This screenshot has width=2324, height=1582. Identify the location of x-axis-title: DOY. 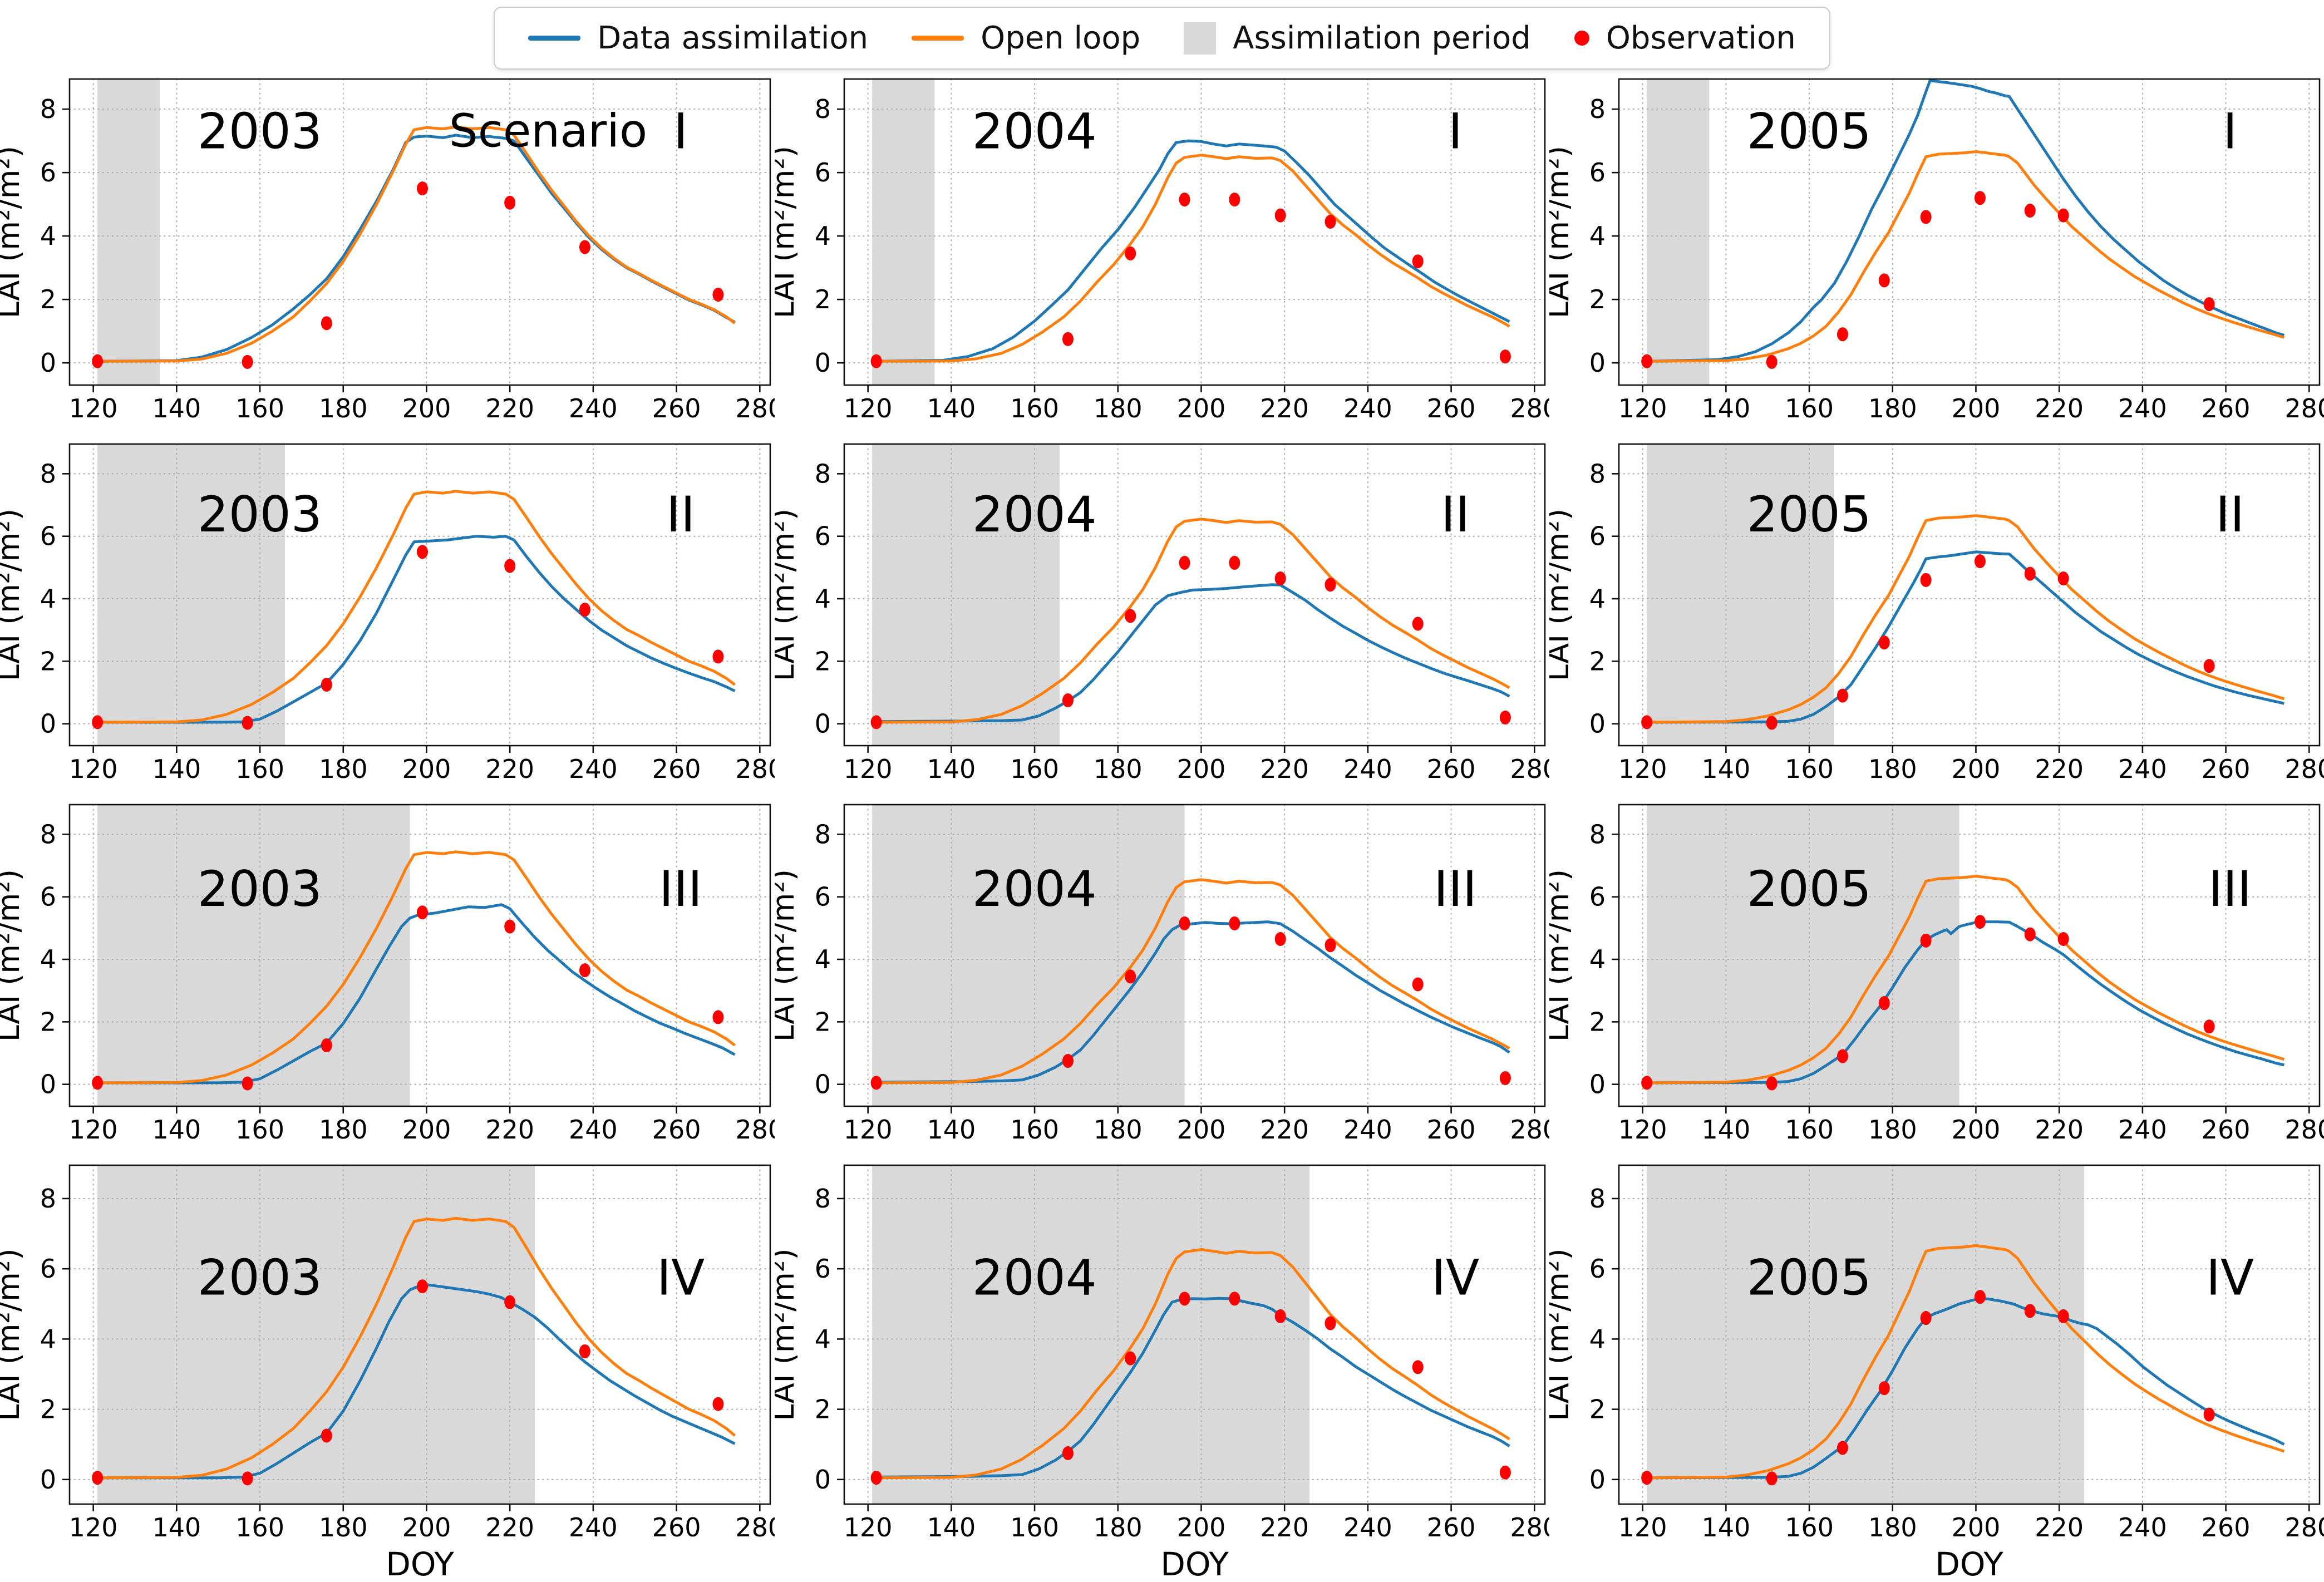
(1194, 1563).